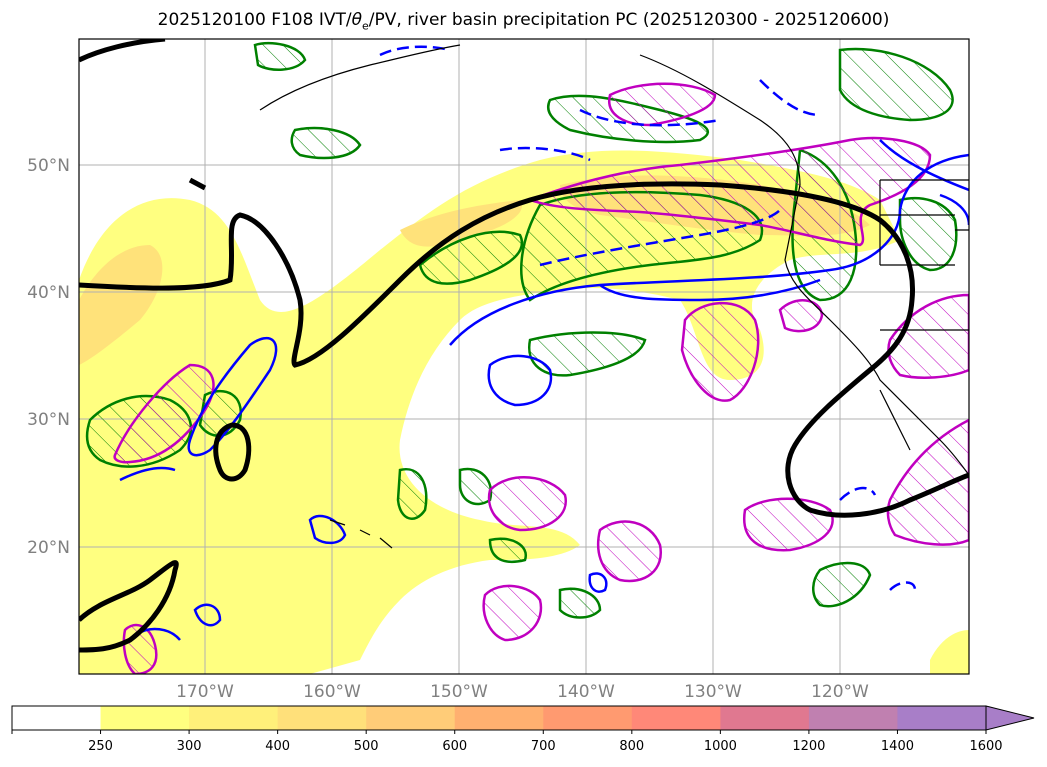 The height and width of the screenshot is (767, 1047). I want to click on pv-region-e2, so click(928, 336).